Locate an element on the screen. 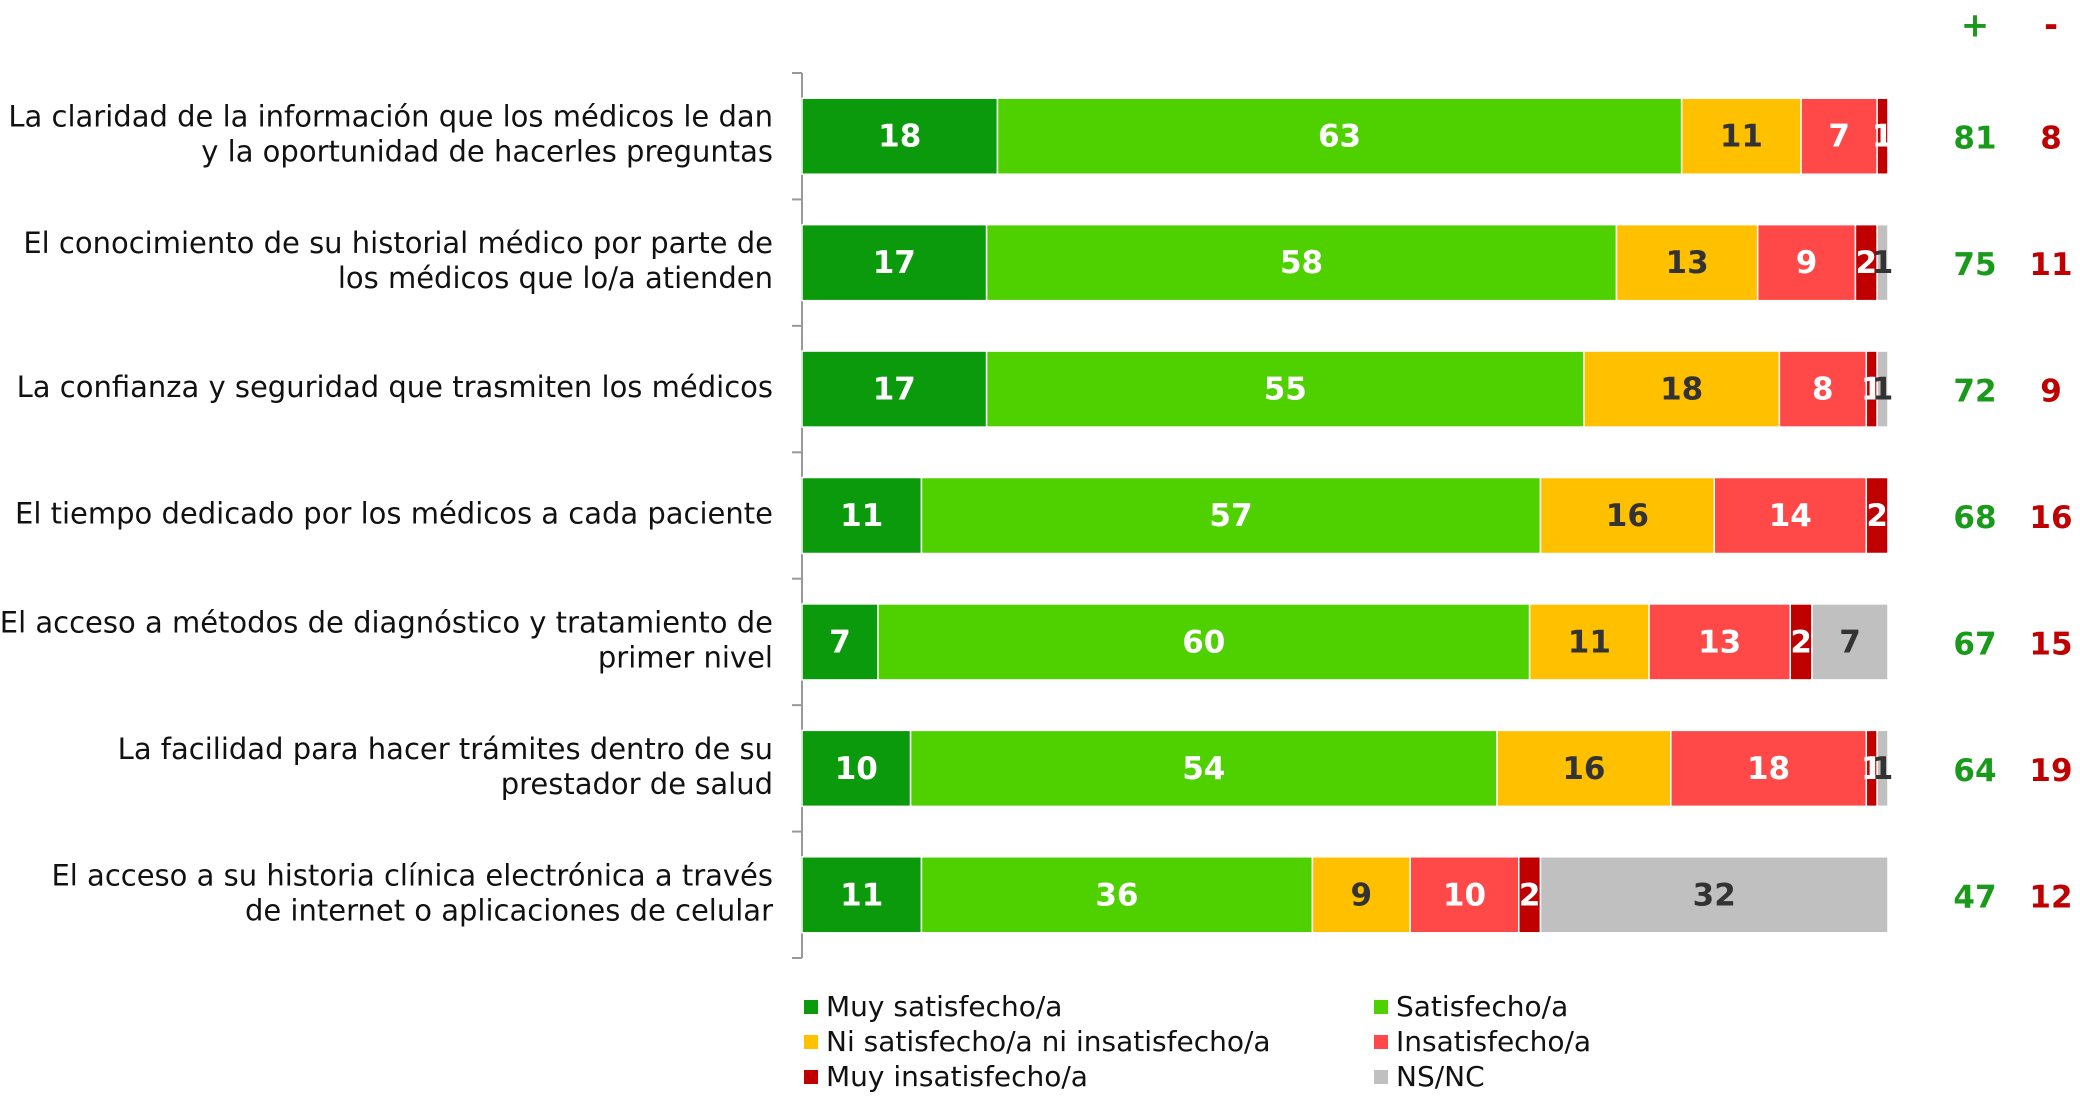 This screenshot has width=2080, height=1096. category-label: de internet o aplicaciones de celular is located at coordinates (509, 910).